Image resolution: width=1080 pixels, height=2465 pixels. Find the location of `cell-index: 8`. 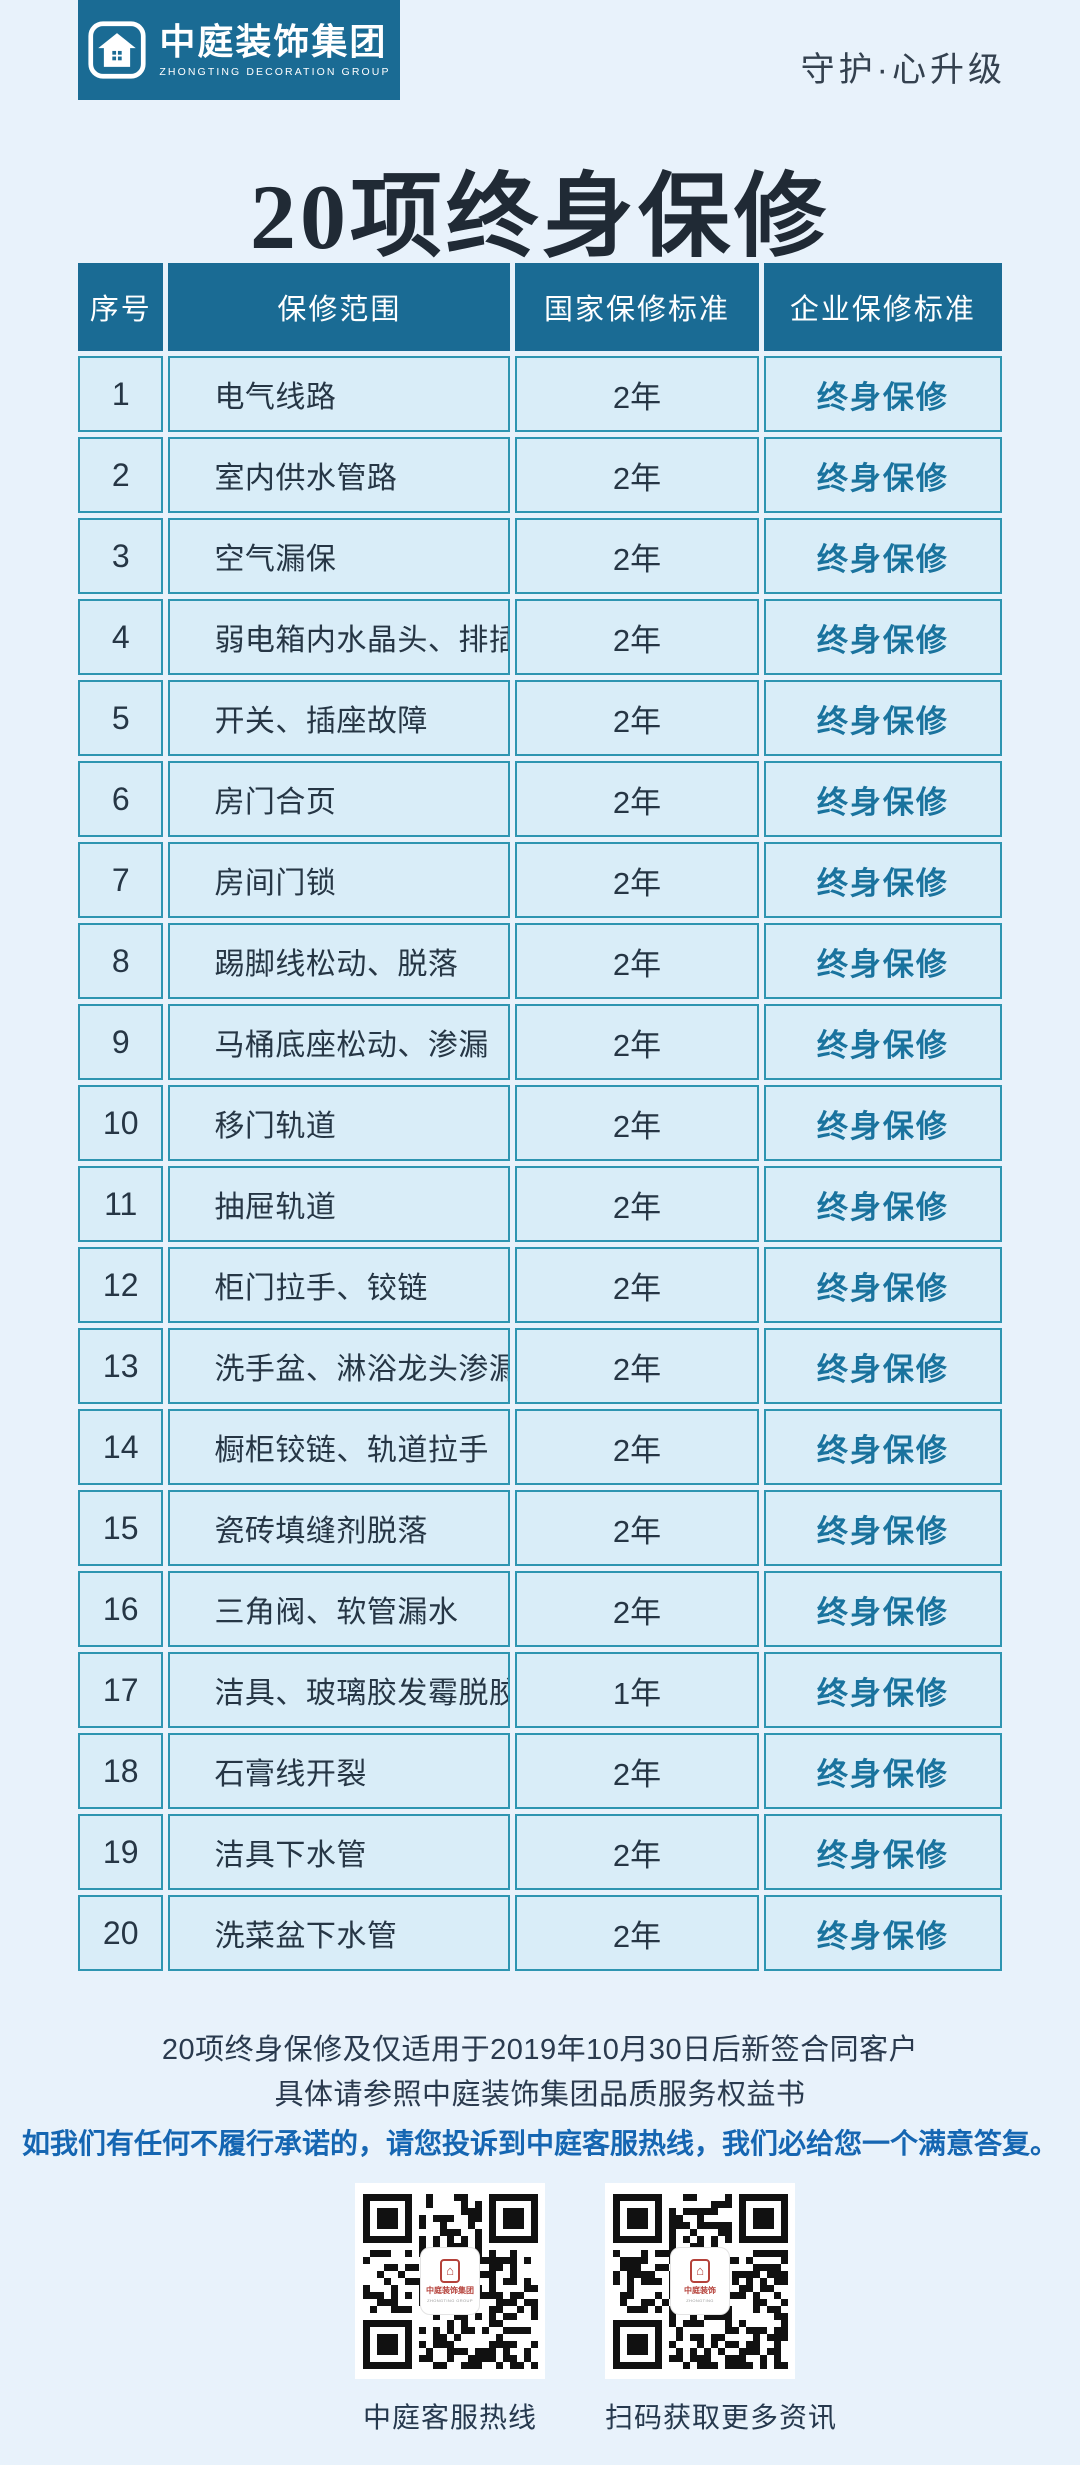

cell-index: 8 is located at coordinates (121, 961).